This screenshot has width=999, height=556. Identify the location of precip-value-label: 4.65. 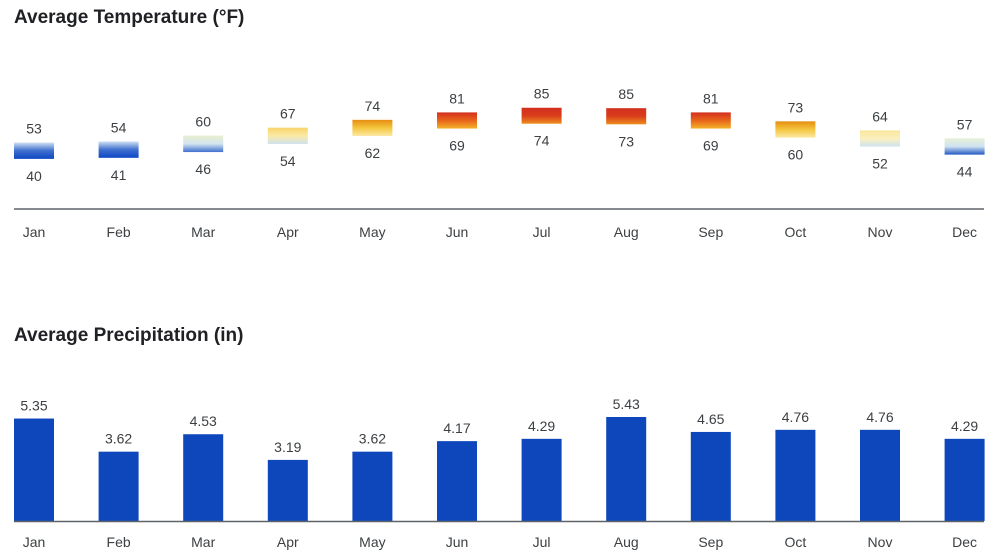
(710, 419).